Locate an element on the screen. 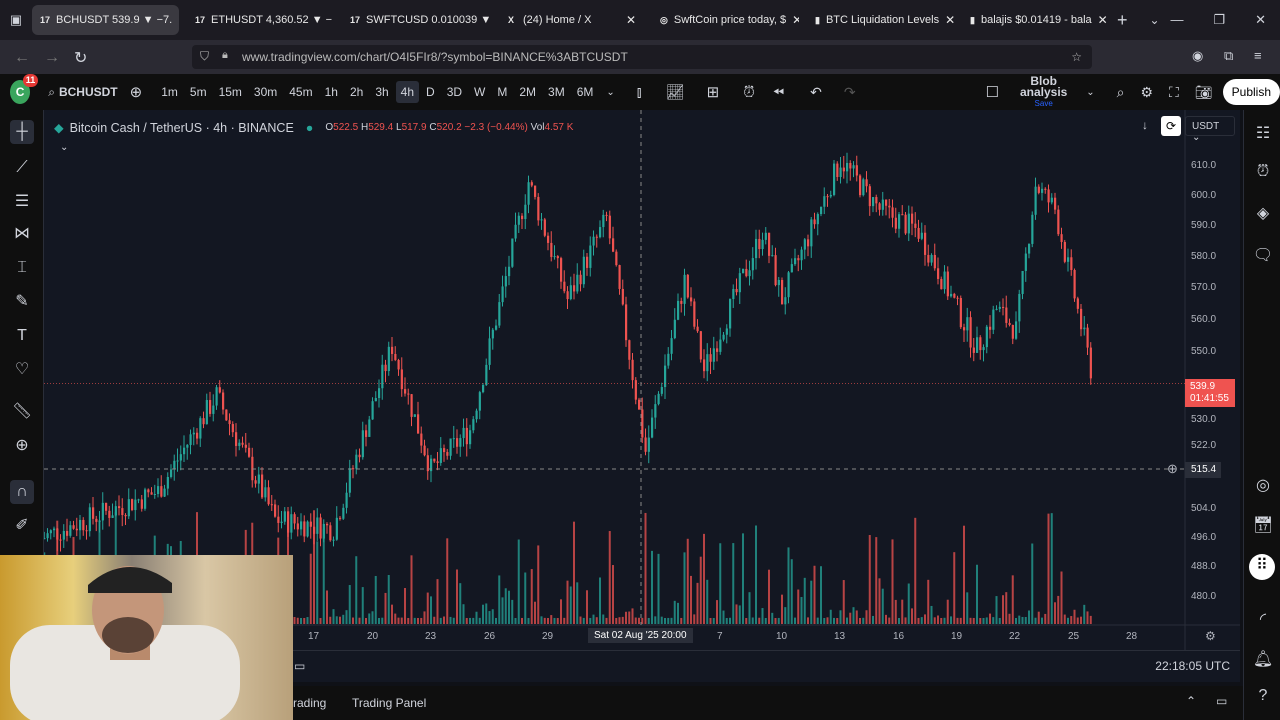  lock-drawings-icon: ✐ is located at coordinates (22, 525).